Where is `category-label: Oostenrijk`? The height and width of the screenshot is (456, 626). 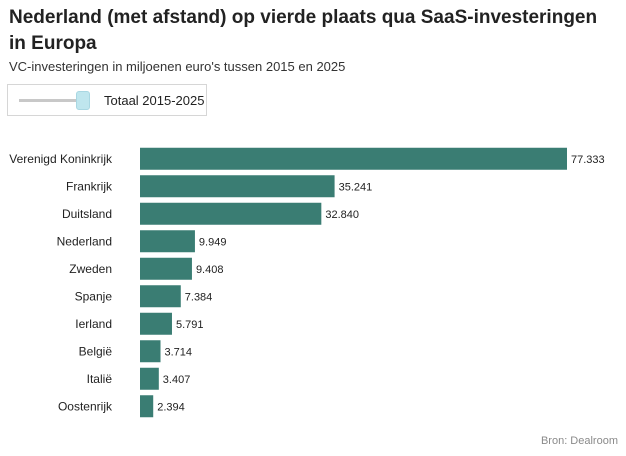
category-label: Oostenrijk is located at coordinates (85, 406).